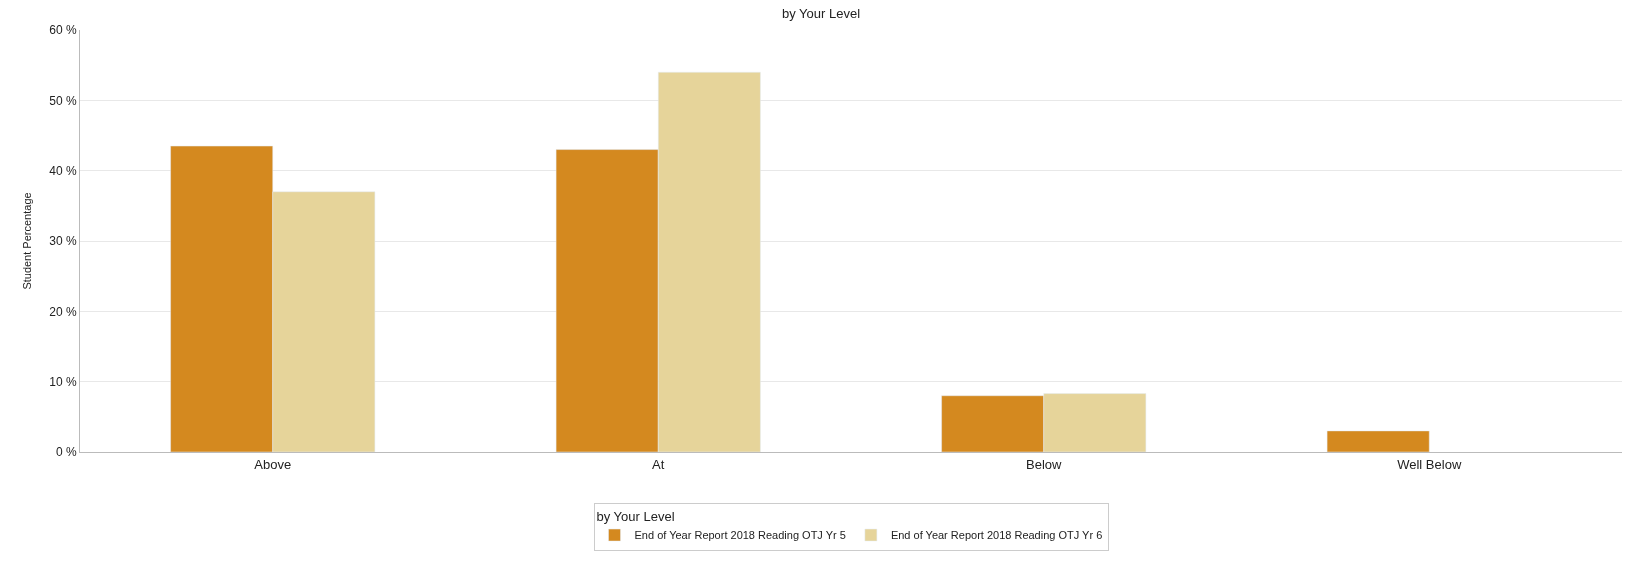 Image resolution: width=1642 pixels, height=582 pixels. What do you see at coordinates (658, 464) in the screenshot?
I see `x-tick-label: At` at bounding box center [658, 464].